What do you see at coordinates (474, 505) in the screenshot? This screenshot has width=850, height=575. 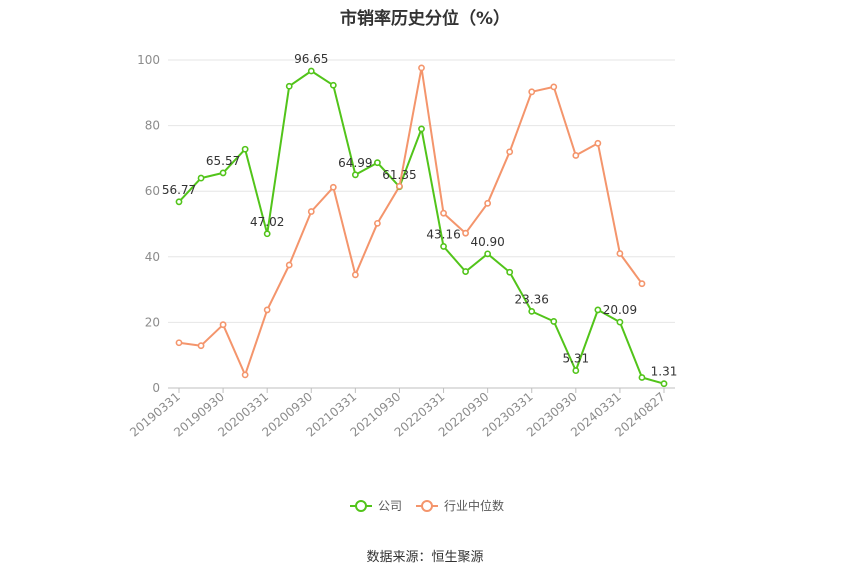 I see `legend-label: 行业中位数` at bounding box center [474, 505].